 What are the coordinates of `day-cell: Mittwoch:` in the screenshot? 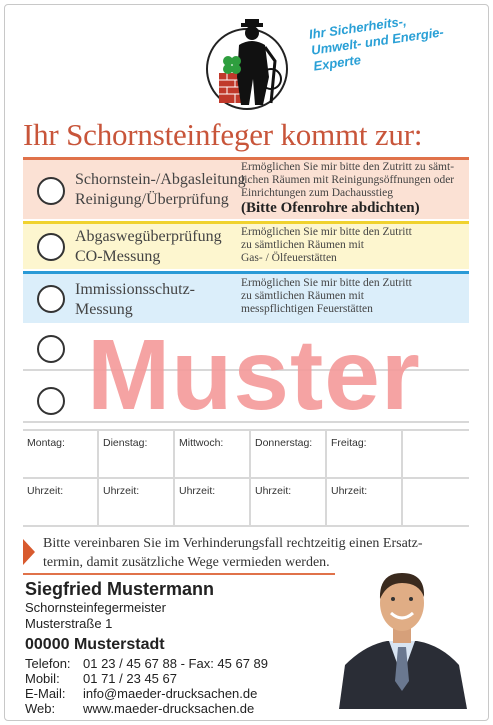 It's located at (213, 455).